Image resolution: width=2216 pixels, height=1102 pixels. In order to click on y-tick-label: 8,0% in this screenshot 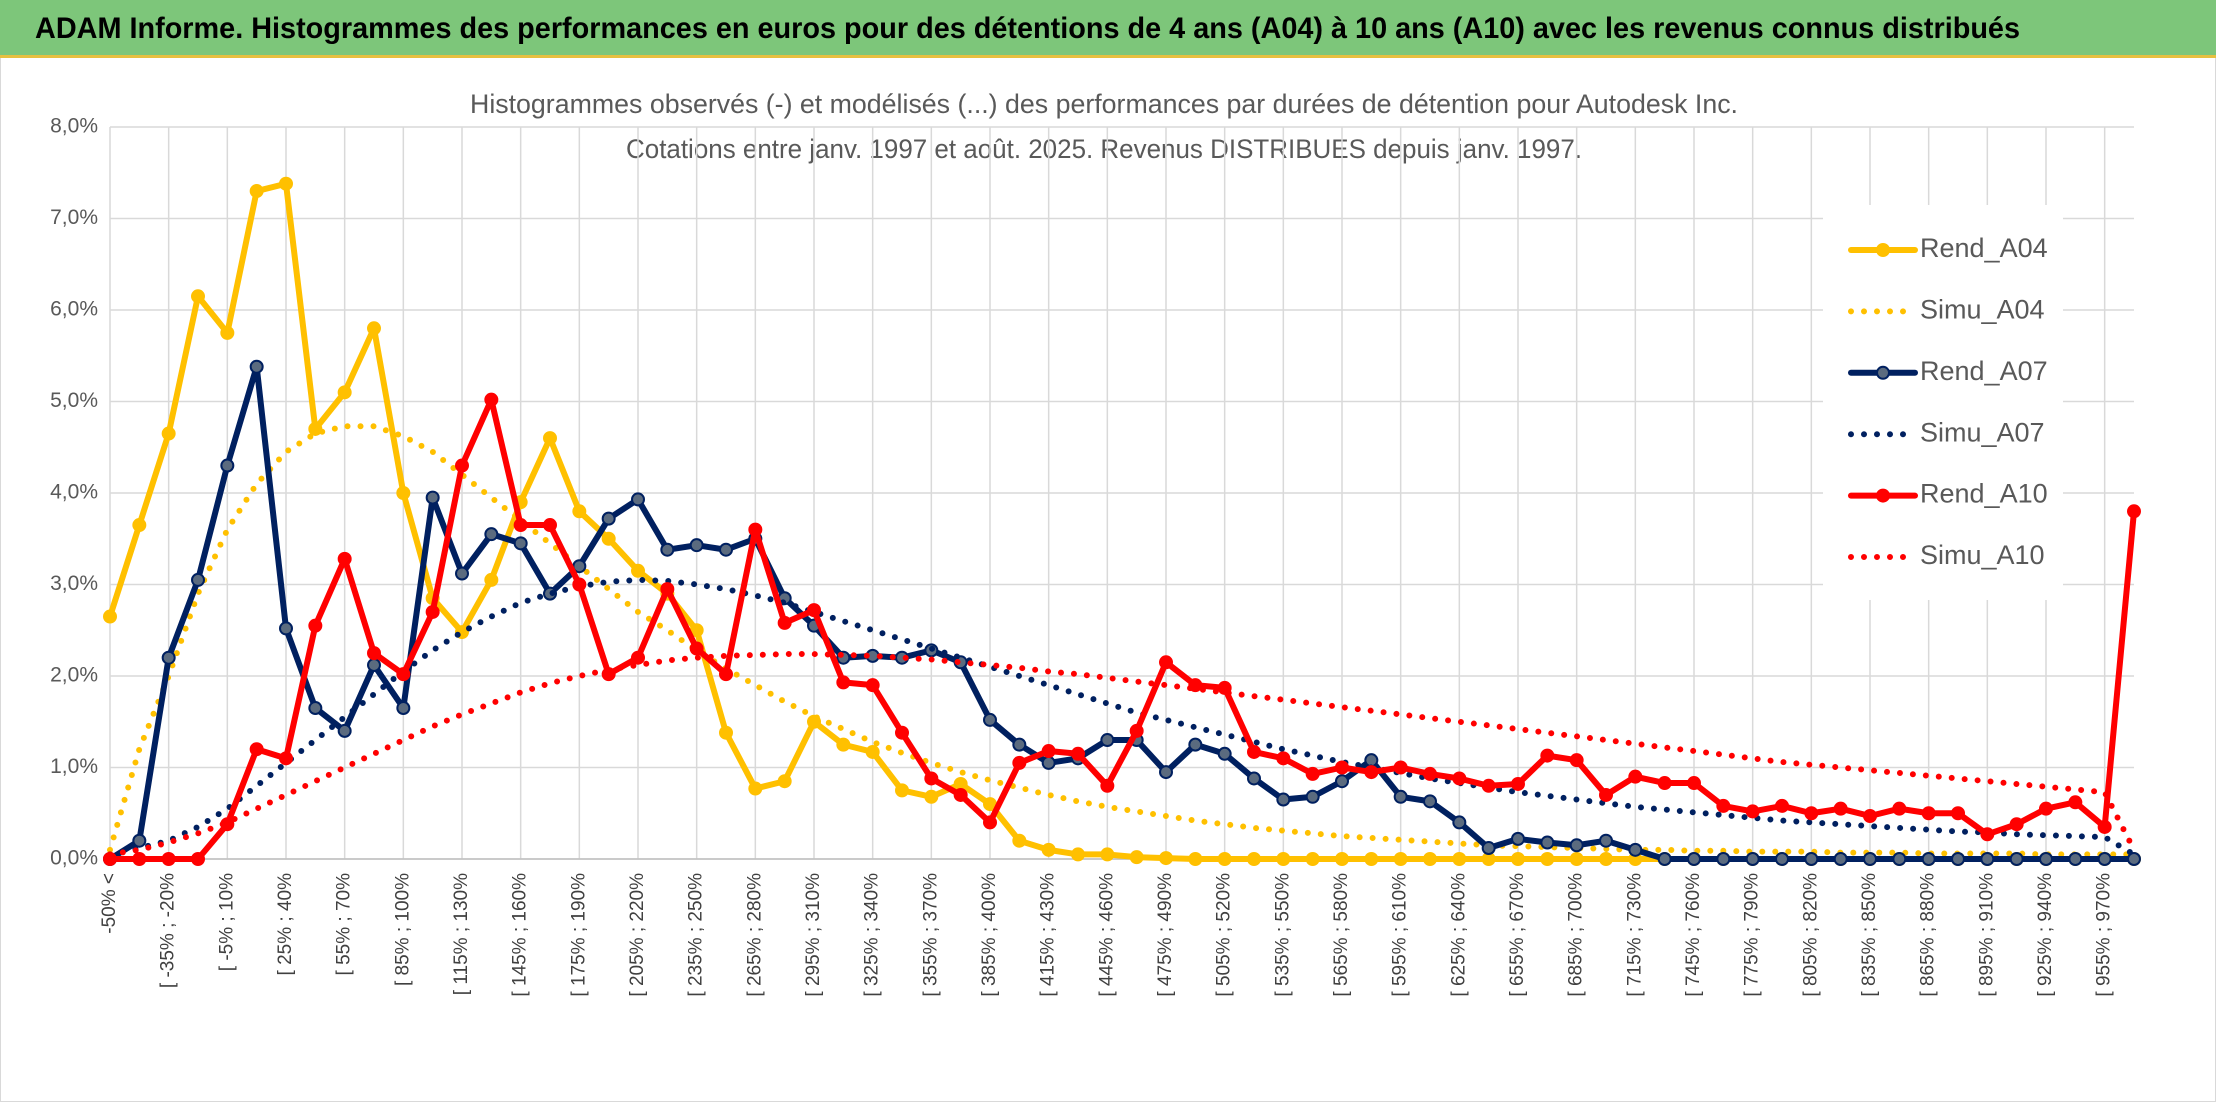, I will do `click(74, 126)`.